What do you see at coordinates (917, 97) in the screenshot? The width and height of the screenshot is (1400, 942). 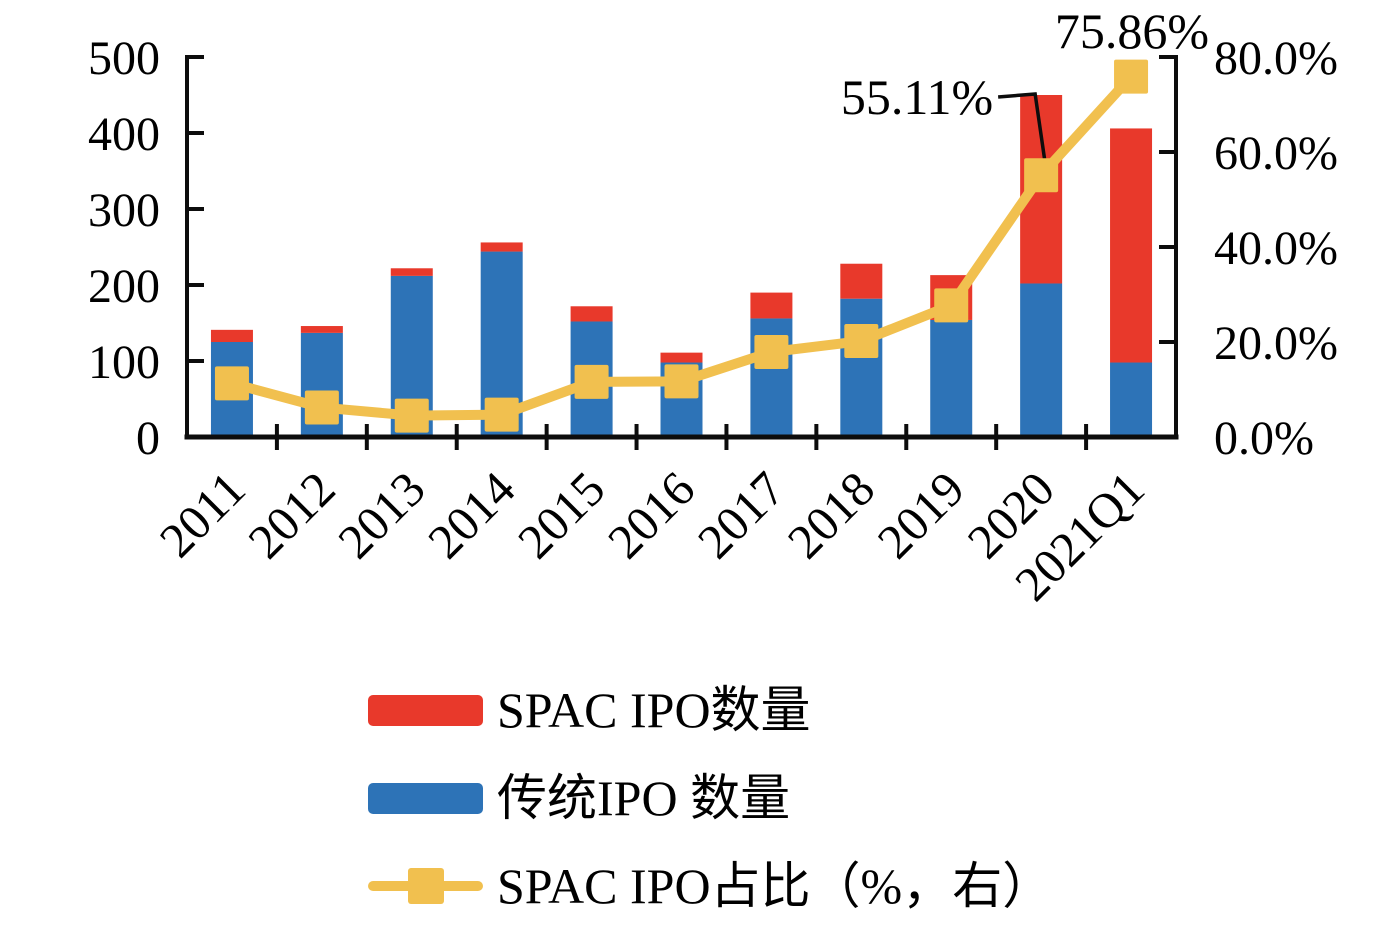 I see `annotation-2020-share: 55.11%` at bounding box center [917, 97].